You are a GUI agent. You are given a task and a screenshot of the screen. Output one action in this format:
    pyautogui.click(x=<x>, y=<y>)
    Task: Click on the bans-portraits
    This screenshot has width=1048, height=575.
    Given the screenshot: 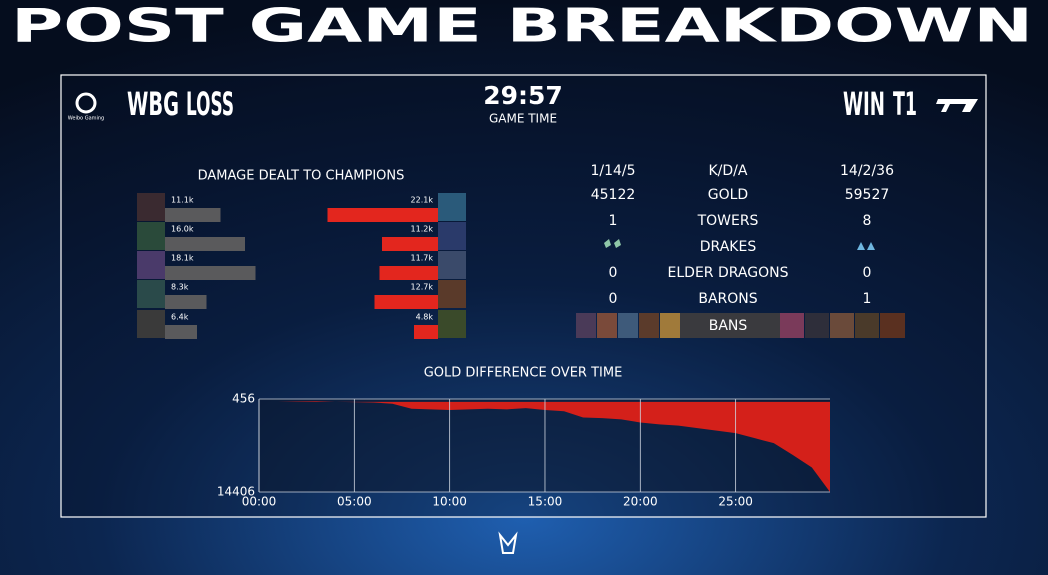 What is the action you would take?
    pyautogui.click(x=740, y=325)
    